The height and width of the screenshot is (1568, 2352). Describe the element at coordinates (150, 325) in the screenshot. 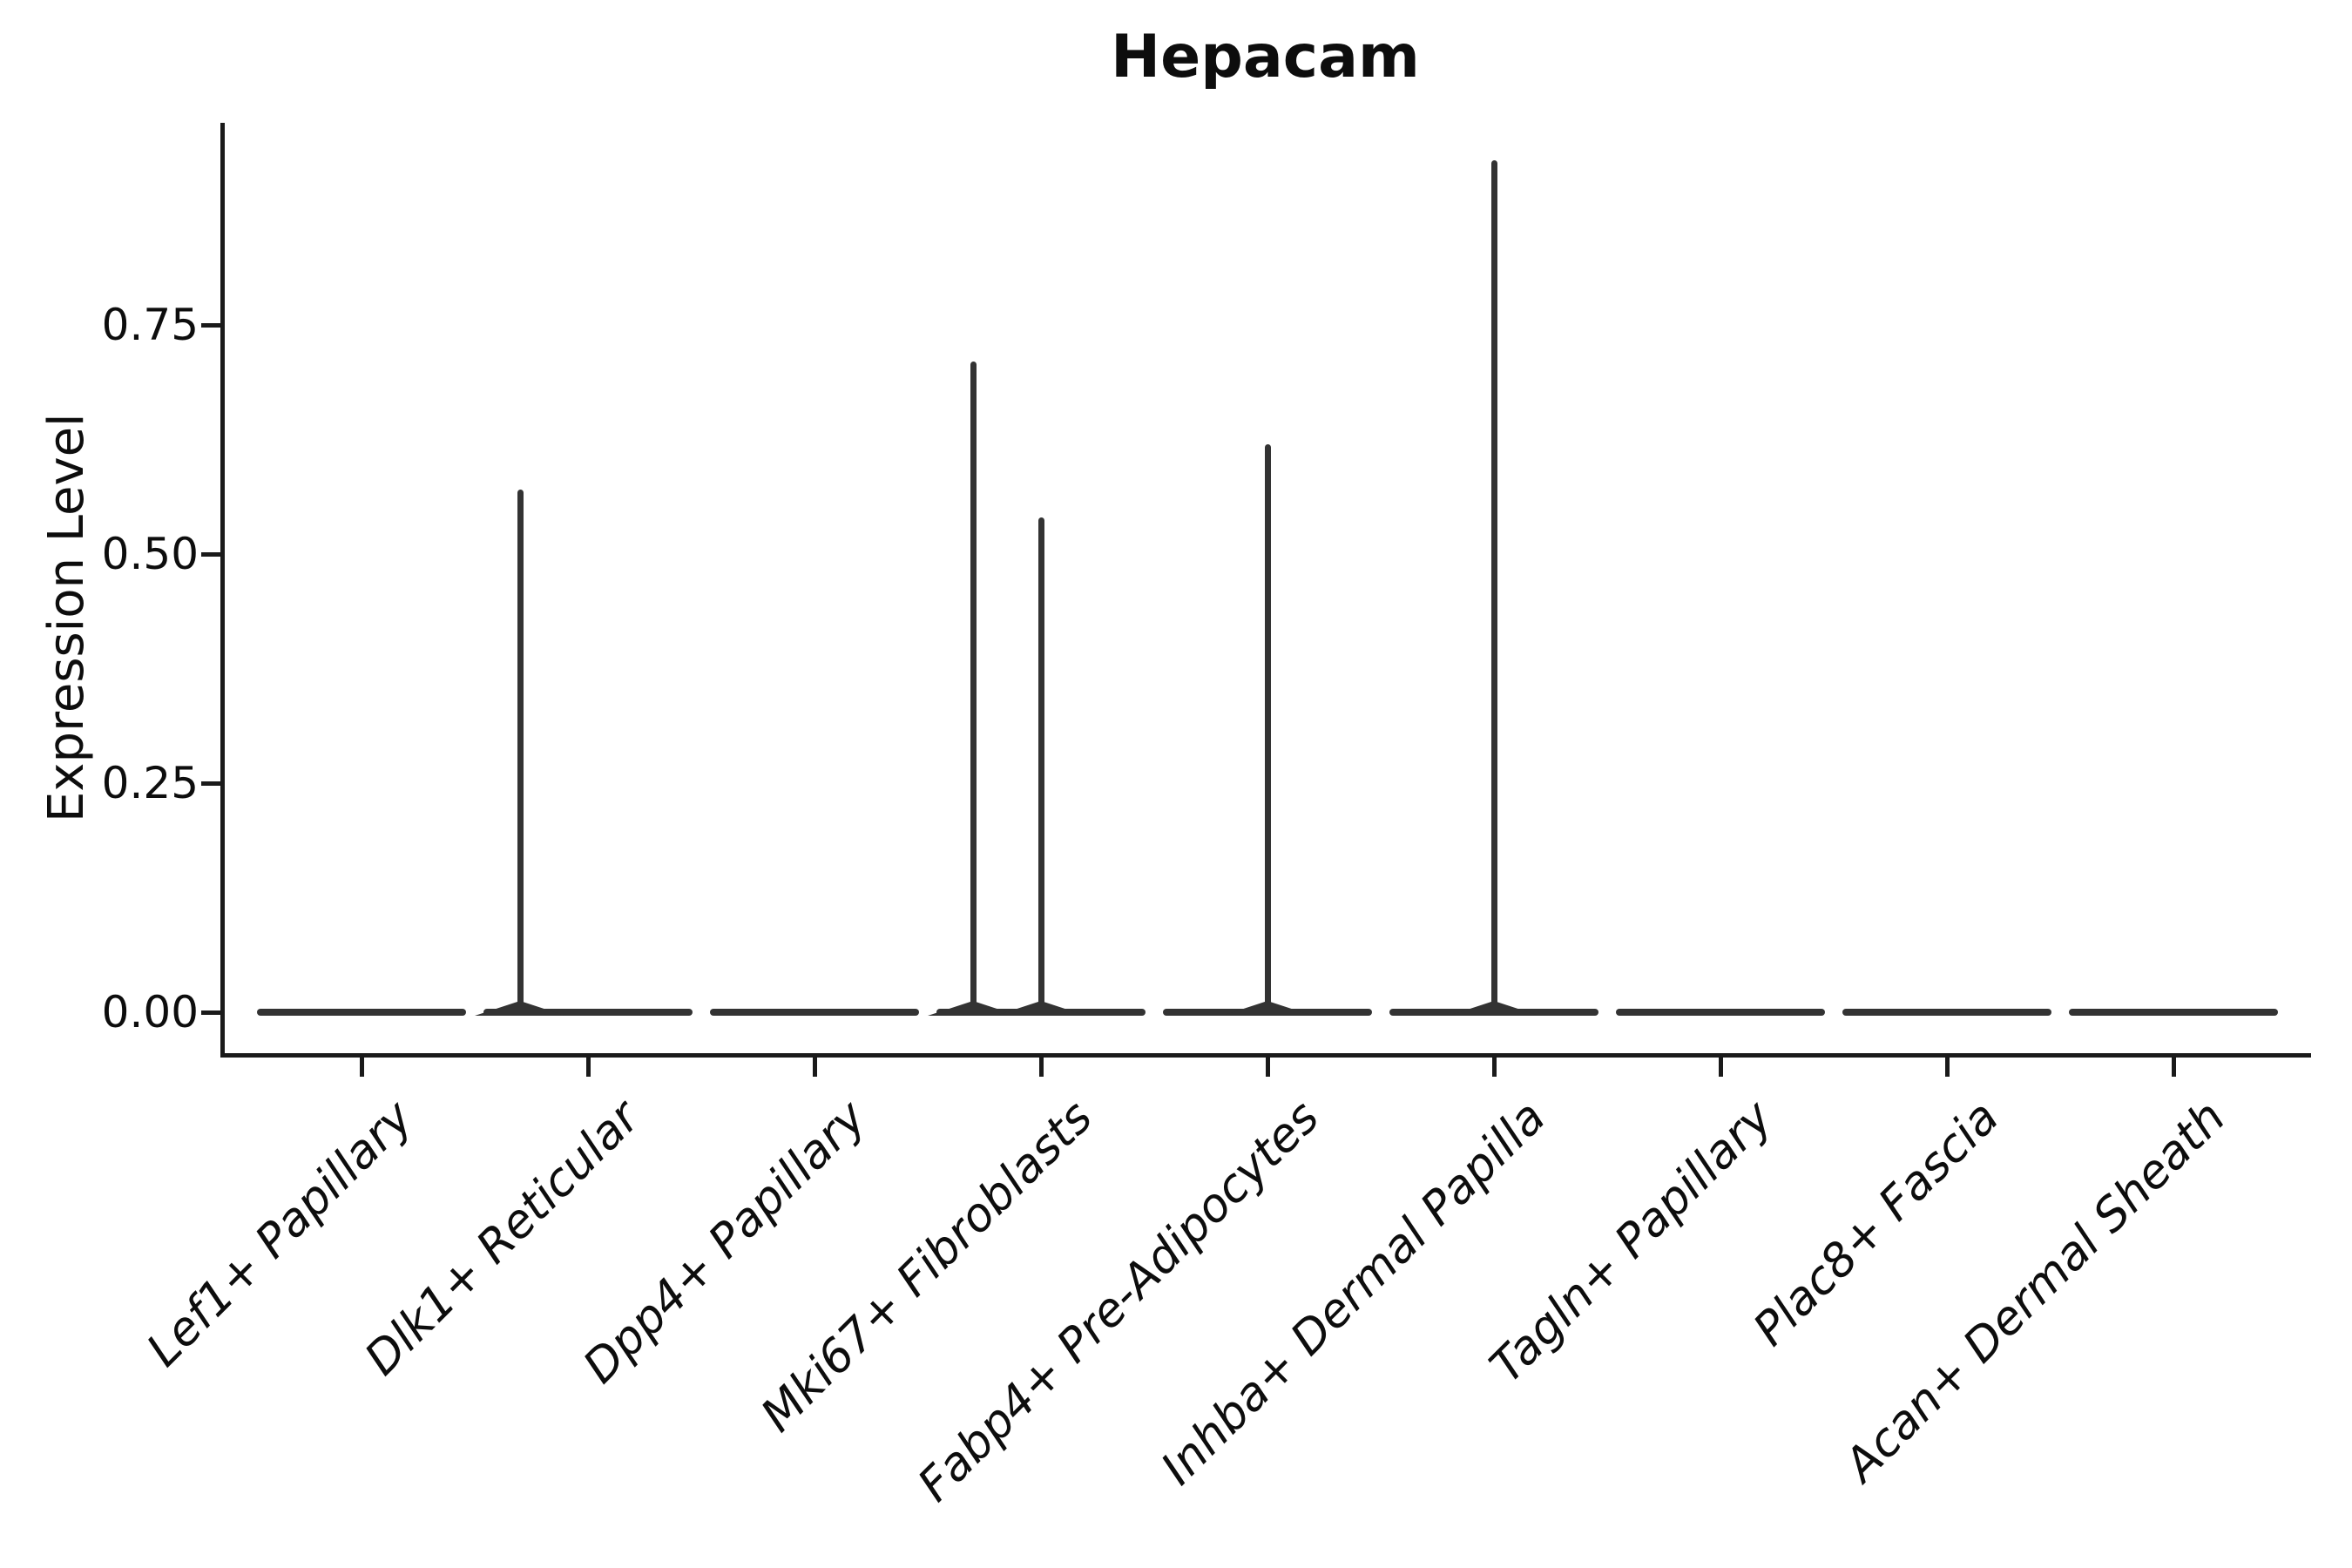

I see `y-tick-label: 0.75` at that location.